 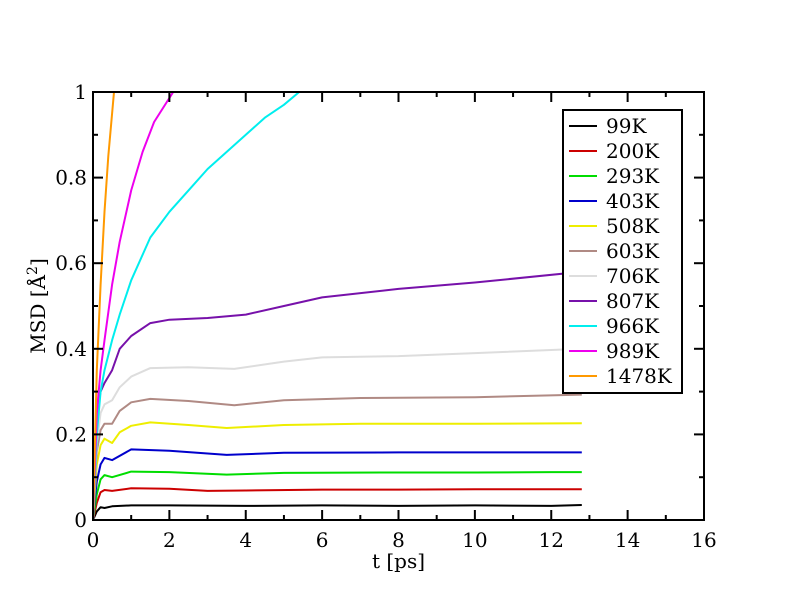 I want to click on series-line-603K, so click(x=337, y=456).